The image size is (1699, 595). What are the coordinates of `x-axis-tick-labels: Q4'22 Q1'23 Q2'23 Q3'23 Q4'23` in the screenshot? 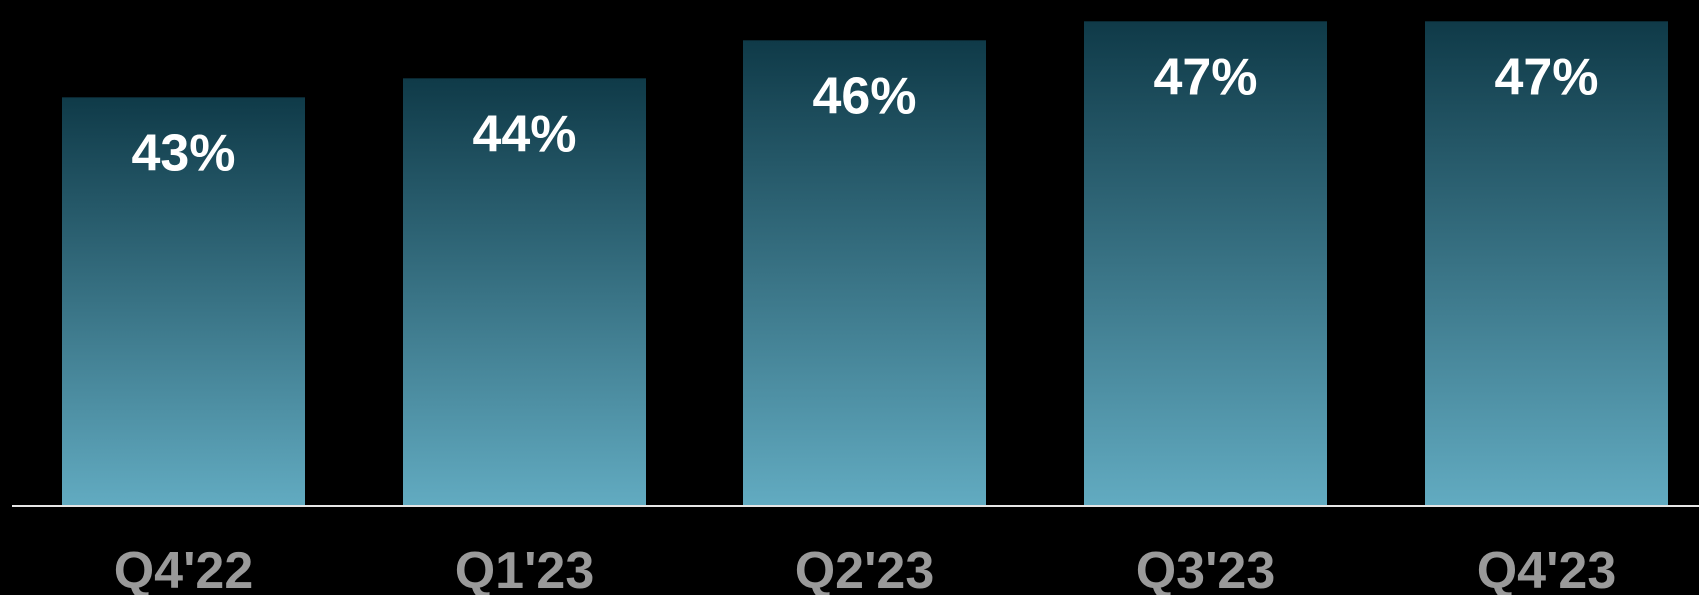 It's located at (865, 568).